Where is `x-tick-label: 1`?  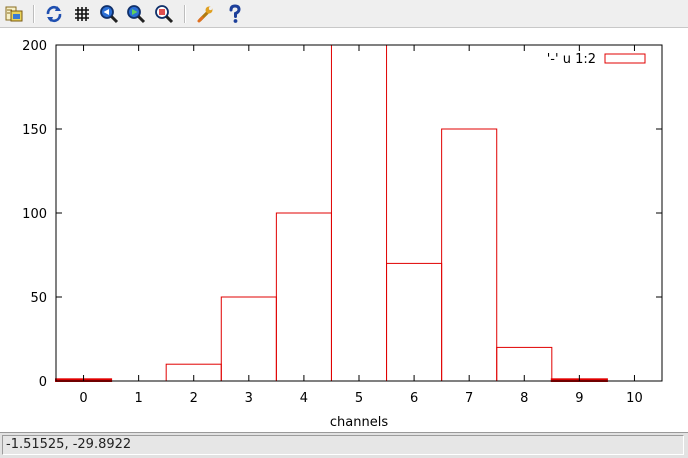
x-tick-label: 1 is located at coordinates (138, 398).